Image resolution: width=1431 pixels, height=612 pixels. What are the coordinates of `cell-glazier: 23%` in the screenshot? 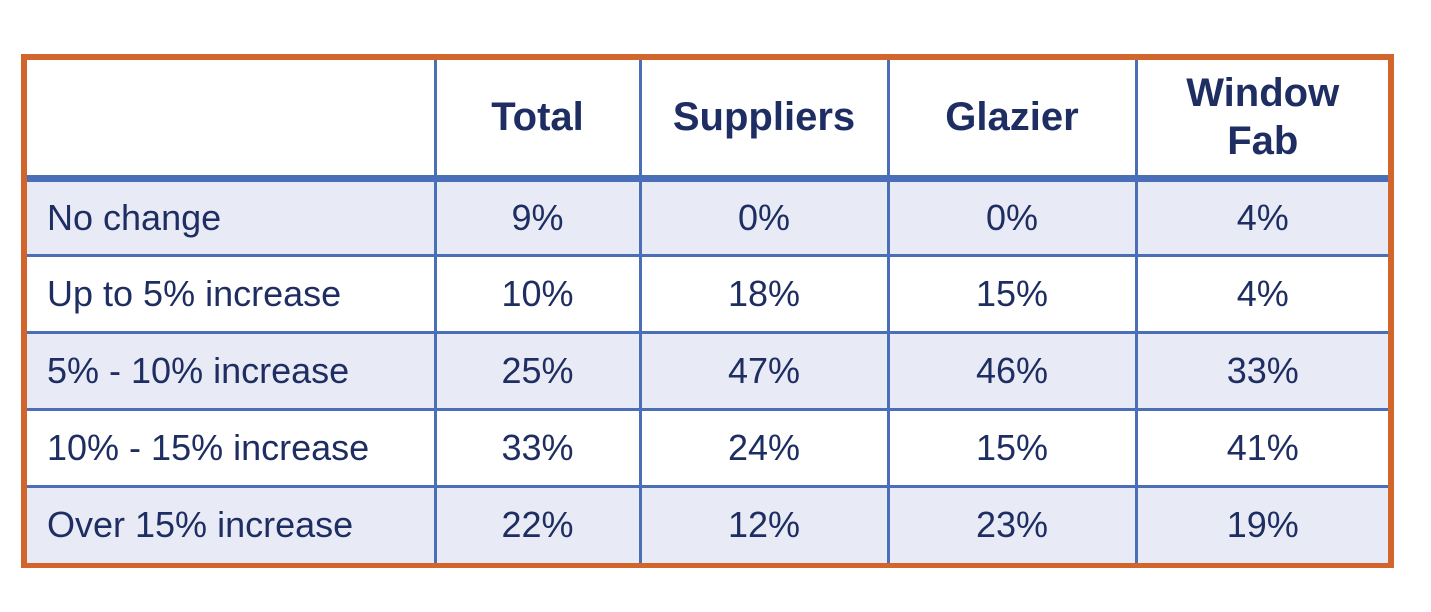 It's located at (1012, 524).